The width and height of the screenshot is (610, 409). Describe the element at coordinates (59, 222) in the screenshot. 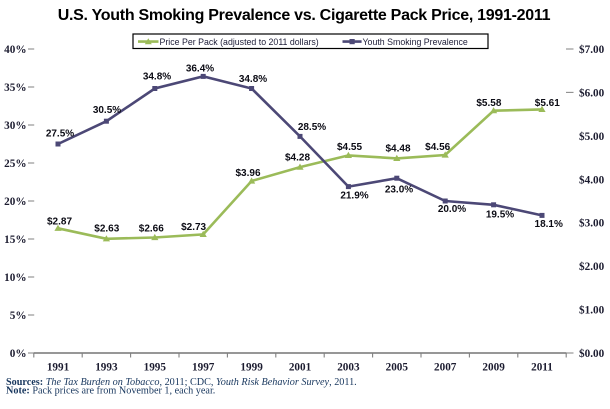

I see `svg-text: $2.87` at that location.